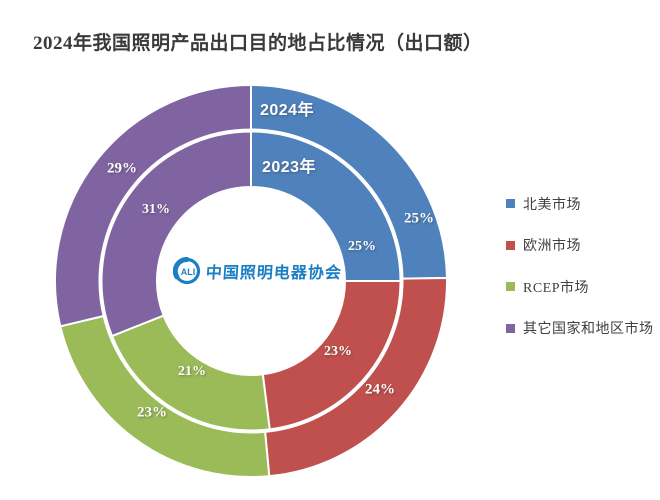 The image size is (660, 500). Describe the element at coordinates (380, 389) in the screenshot. I see `label-2024-europe: 24%` at that location.